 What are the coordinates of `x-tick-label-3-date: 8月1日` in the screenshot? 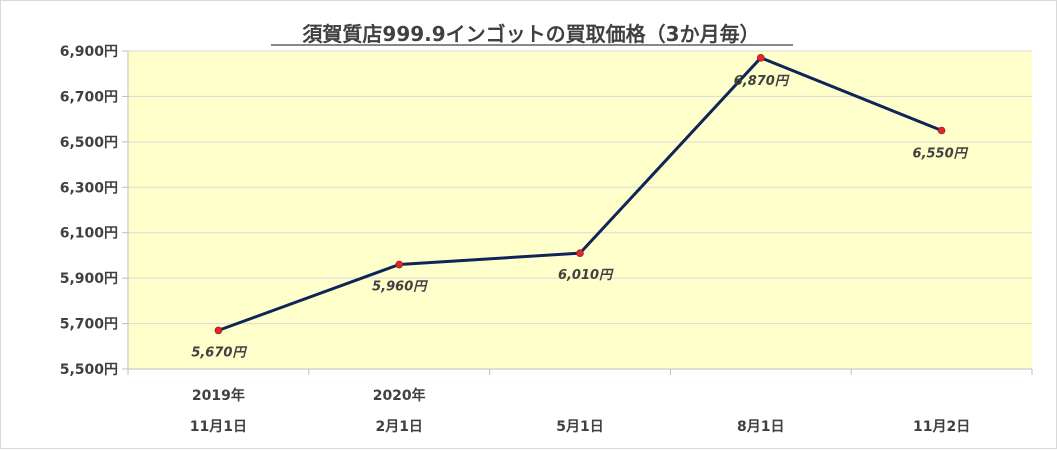 It's located at (760, 427).